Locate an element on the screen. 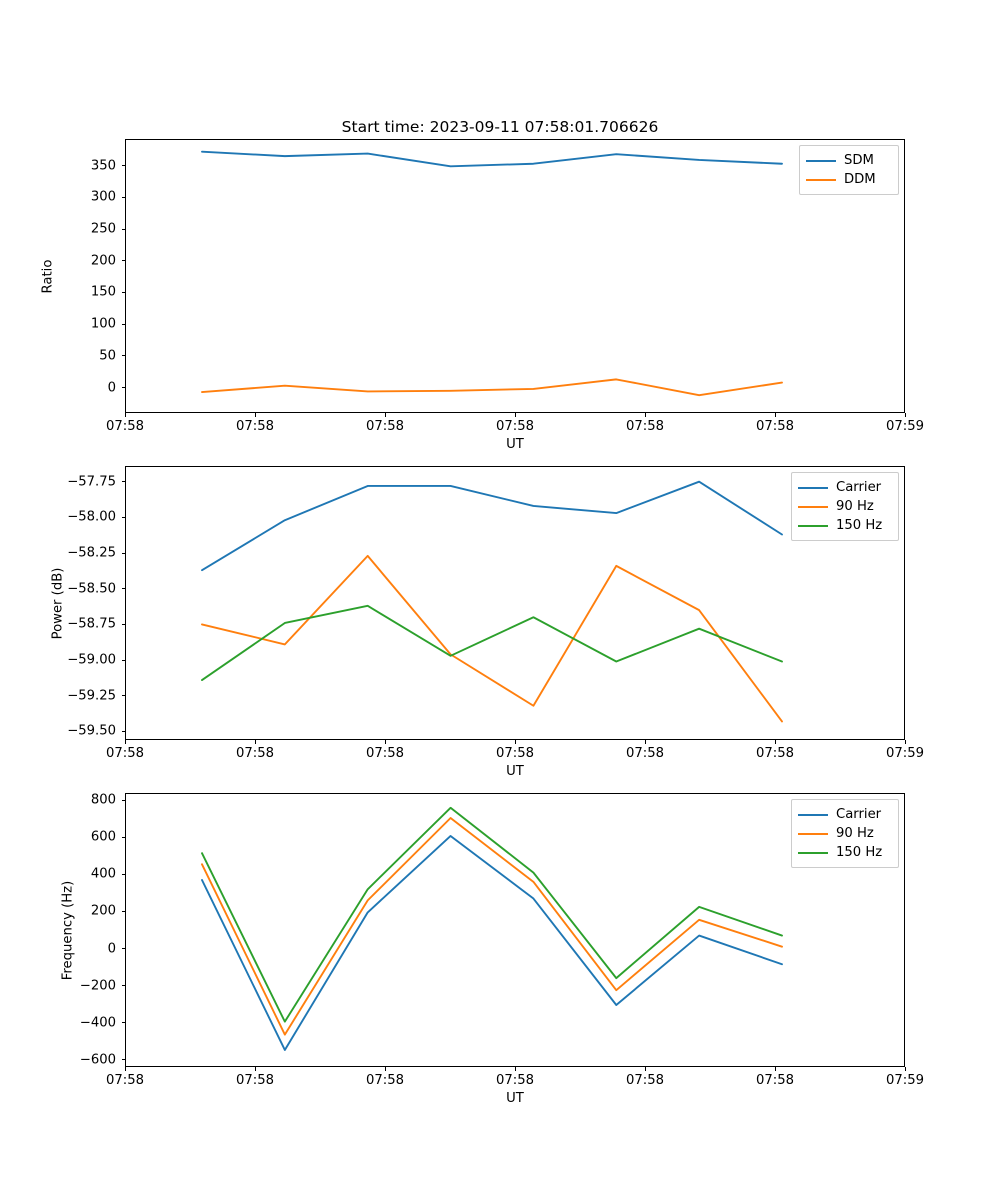 The image size is (1000, 1200). frequency-legend-label: 90 Hz is located at coordinates (855, 833).